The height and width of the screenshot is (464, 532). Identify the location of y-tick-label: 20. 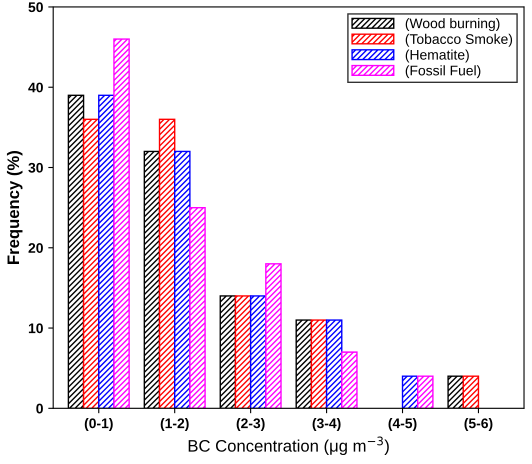
(35, 248).